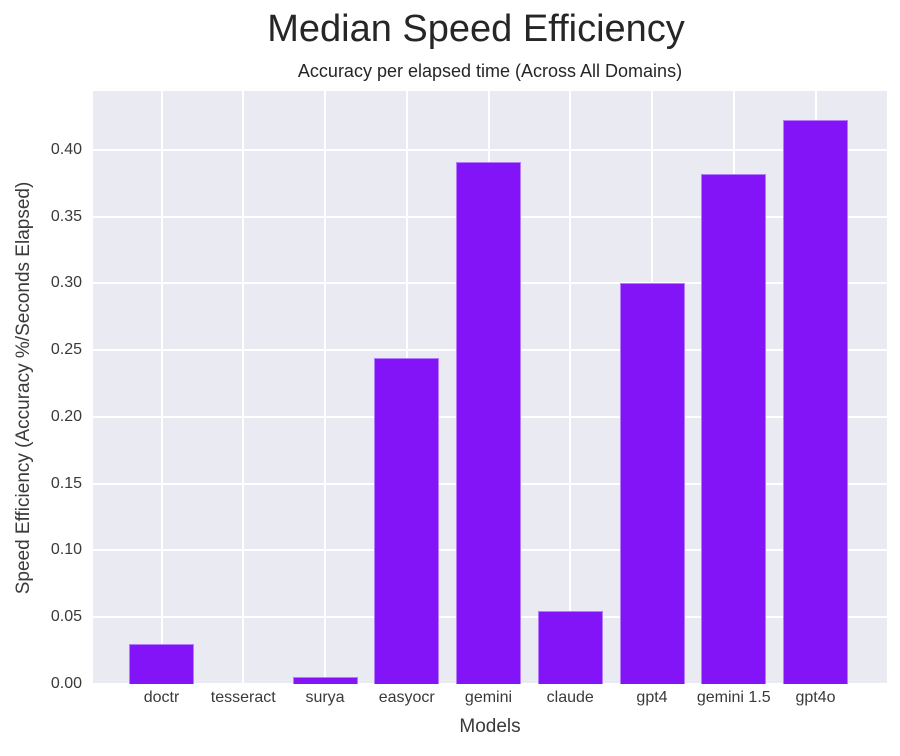 Image resolution: width=900 pixels, height=756 pixels. Describe the element at coordinates (488, 422) in the screenshot. I see `bar-gemini` at that location.